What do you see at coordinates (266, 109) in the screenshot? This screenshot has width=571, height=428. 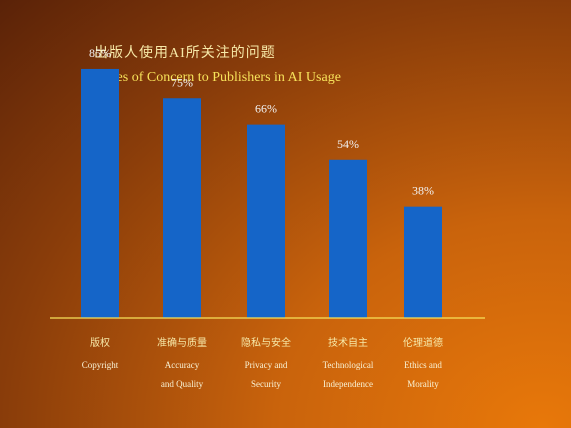 I see `value-label-privacy-security: 66%` at bounding box center [266, 109].